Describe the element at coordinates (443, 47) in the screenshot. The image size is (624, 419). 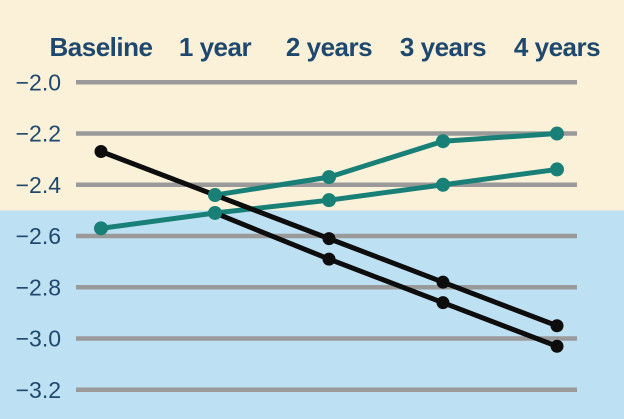
I see `x-axis-label: 3 years` at that location.